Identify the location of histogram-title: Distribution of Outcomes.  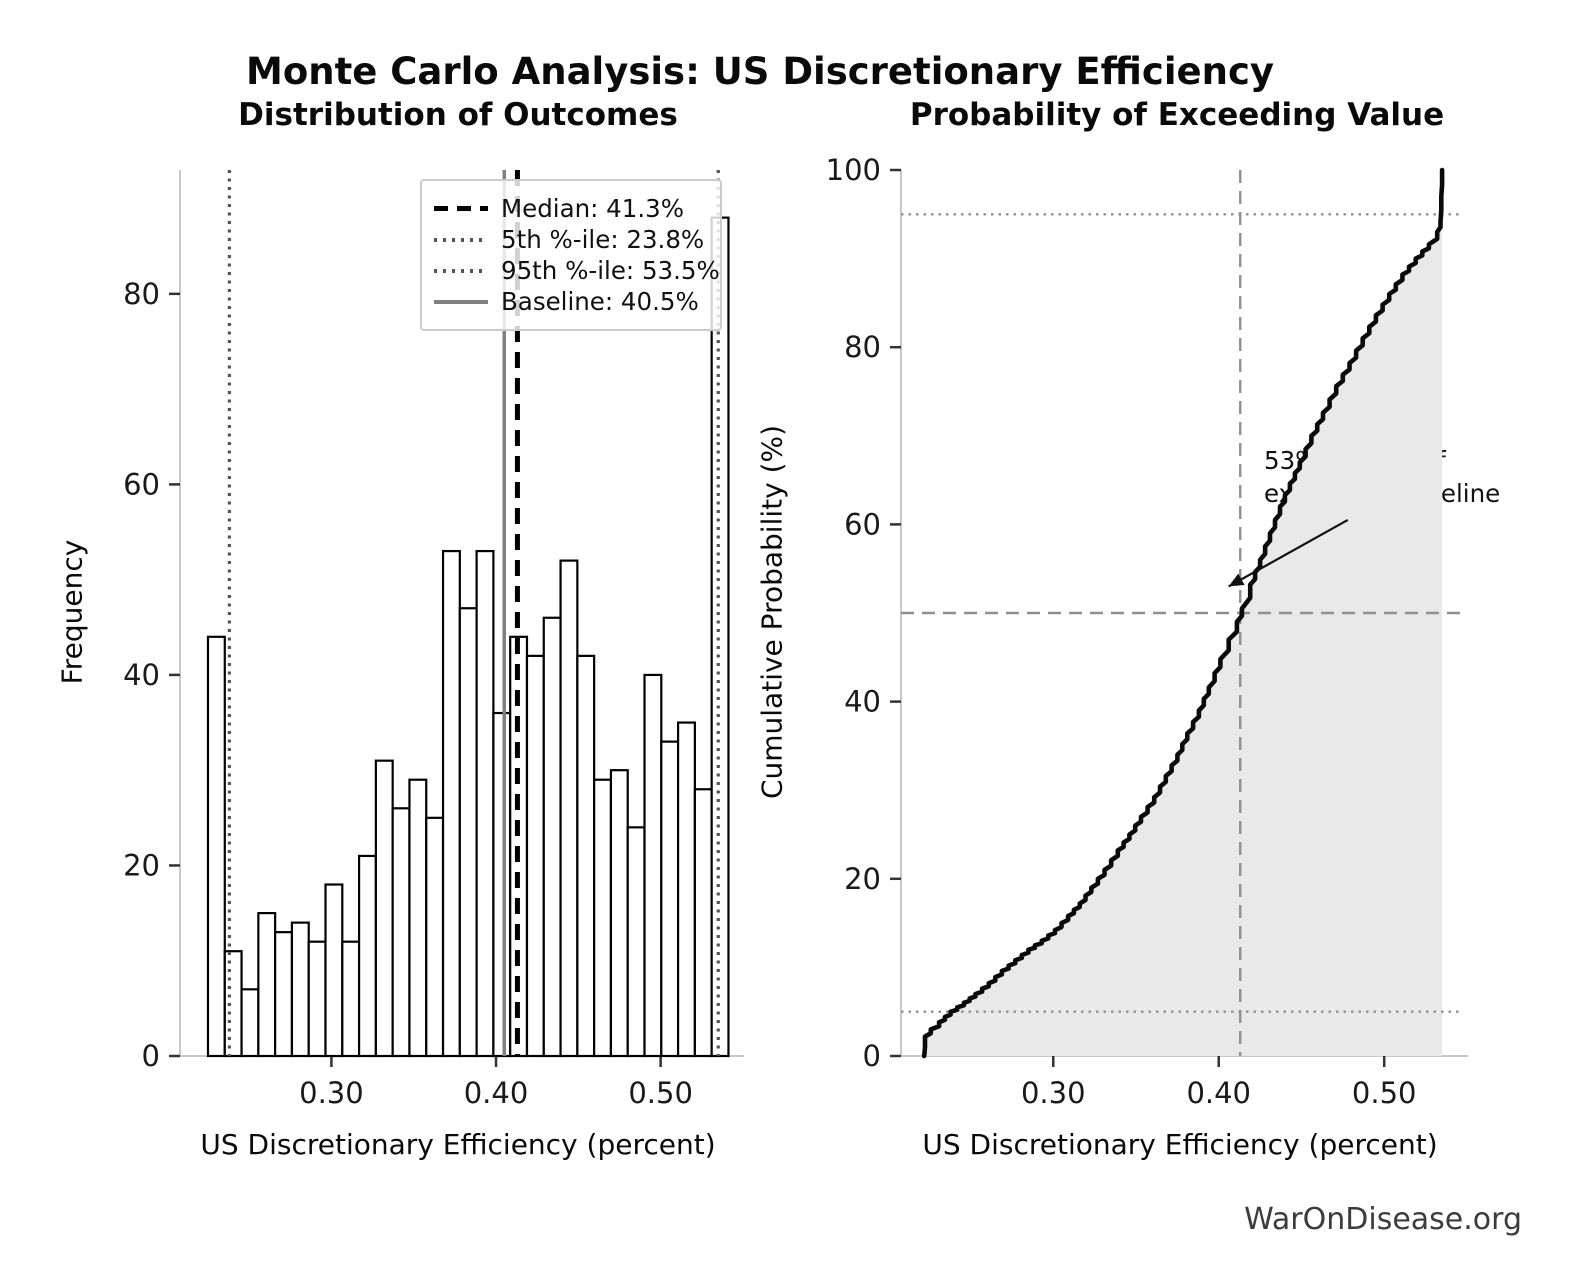
(458, 115).